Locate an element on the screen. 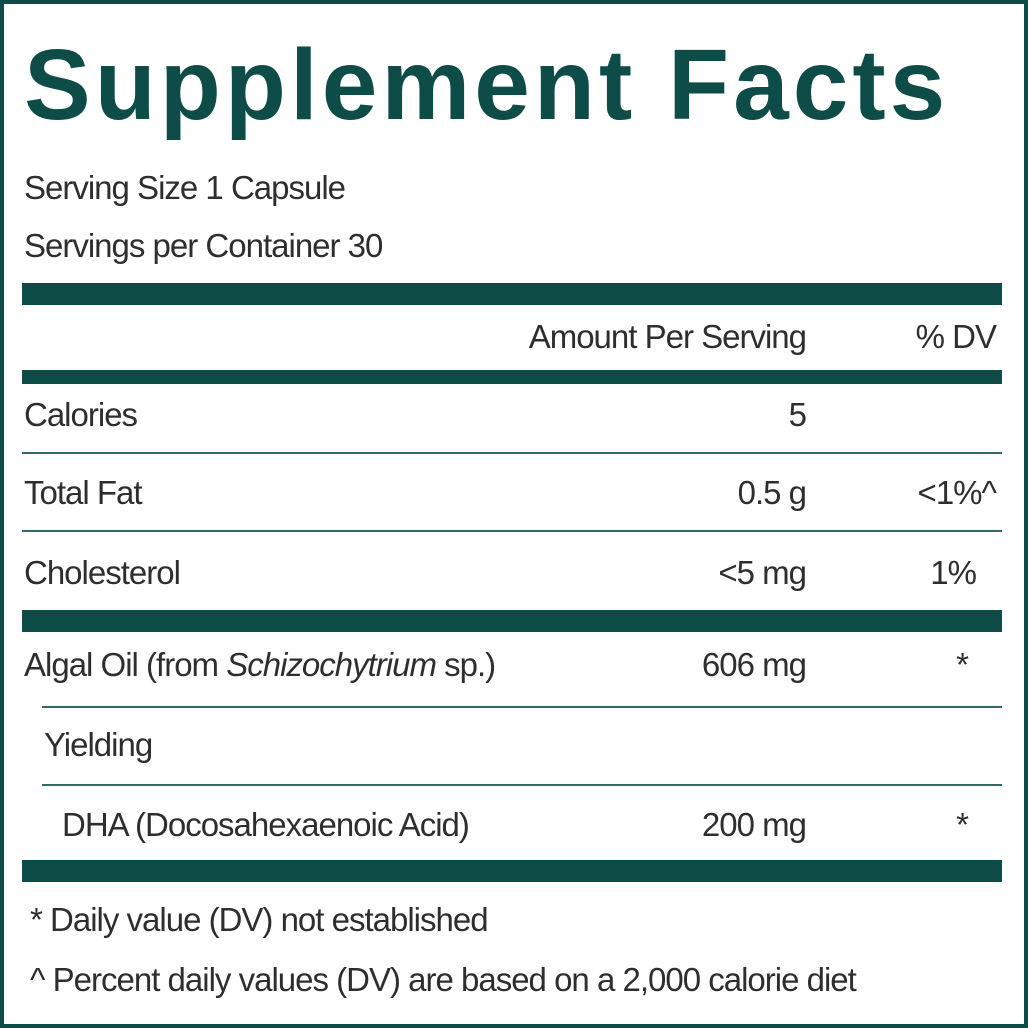  row-amount: 606 mg is located at coordinates (754, 664).